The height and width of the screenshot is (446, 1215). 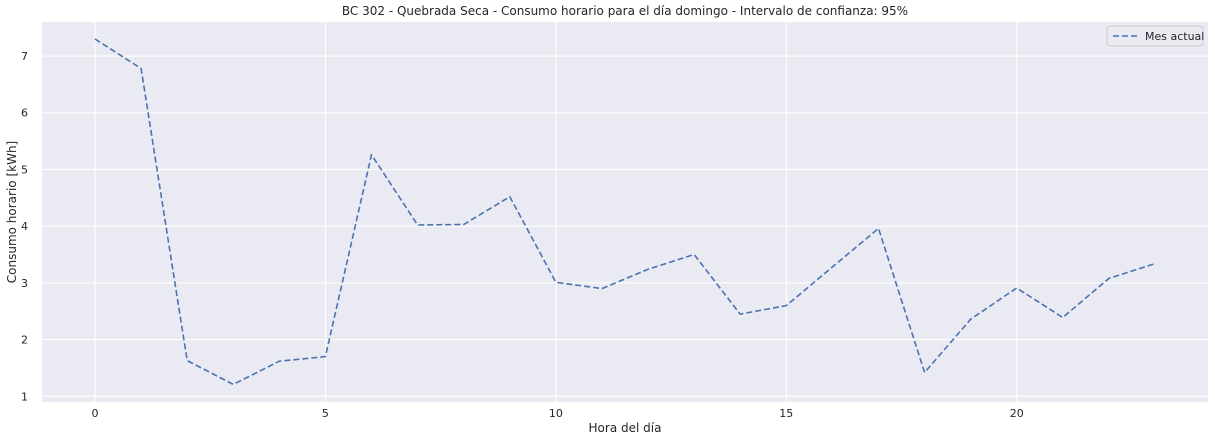 I want to click on y-tick-label: 1, so click(x=24, y=396).